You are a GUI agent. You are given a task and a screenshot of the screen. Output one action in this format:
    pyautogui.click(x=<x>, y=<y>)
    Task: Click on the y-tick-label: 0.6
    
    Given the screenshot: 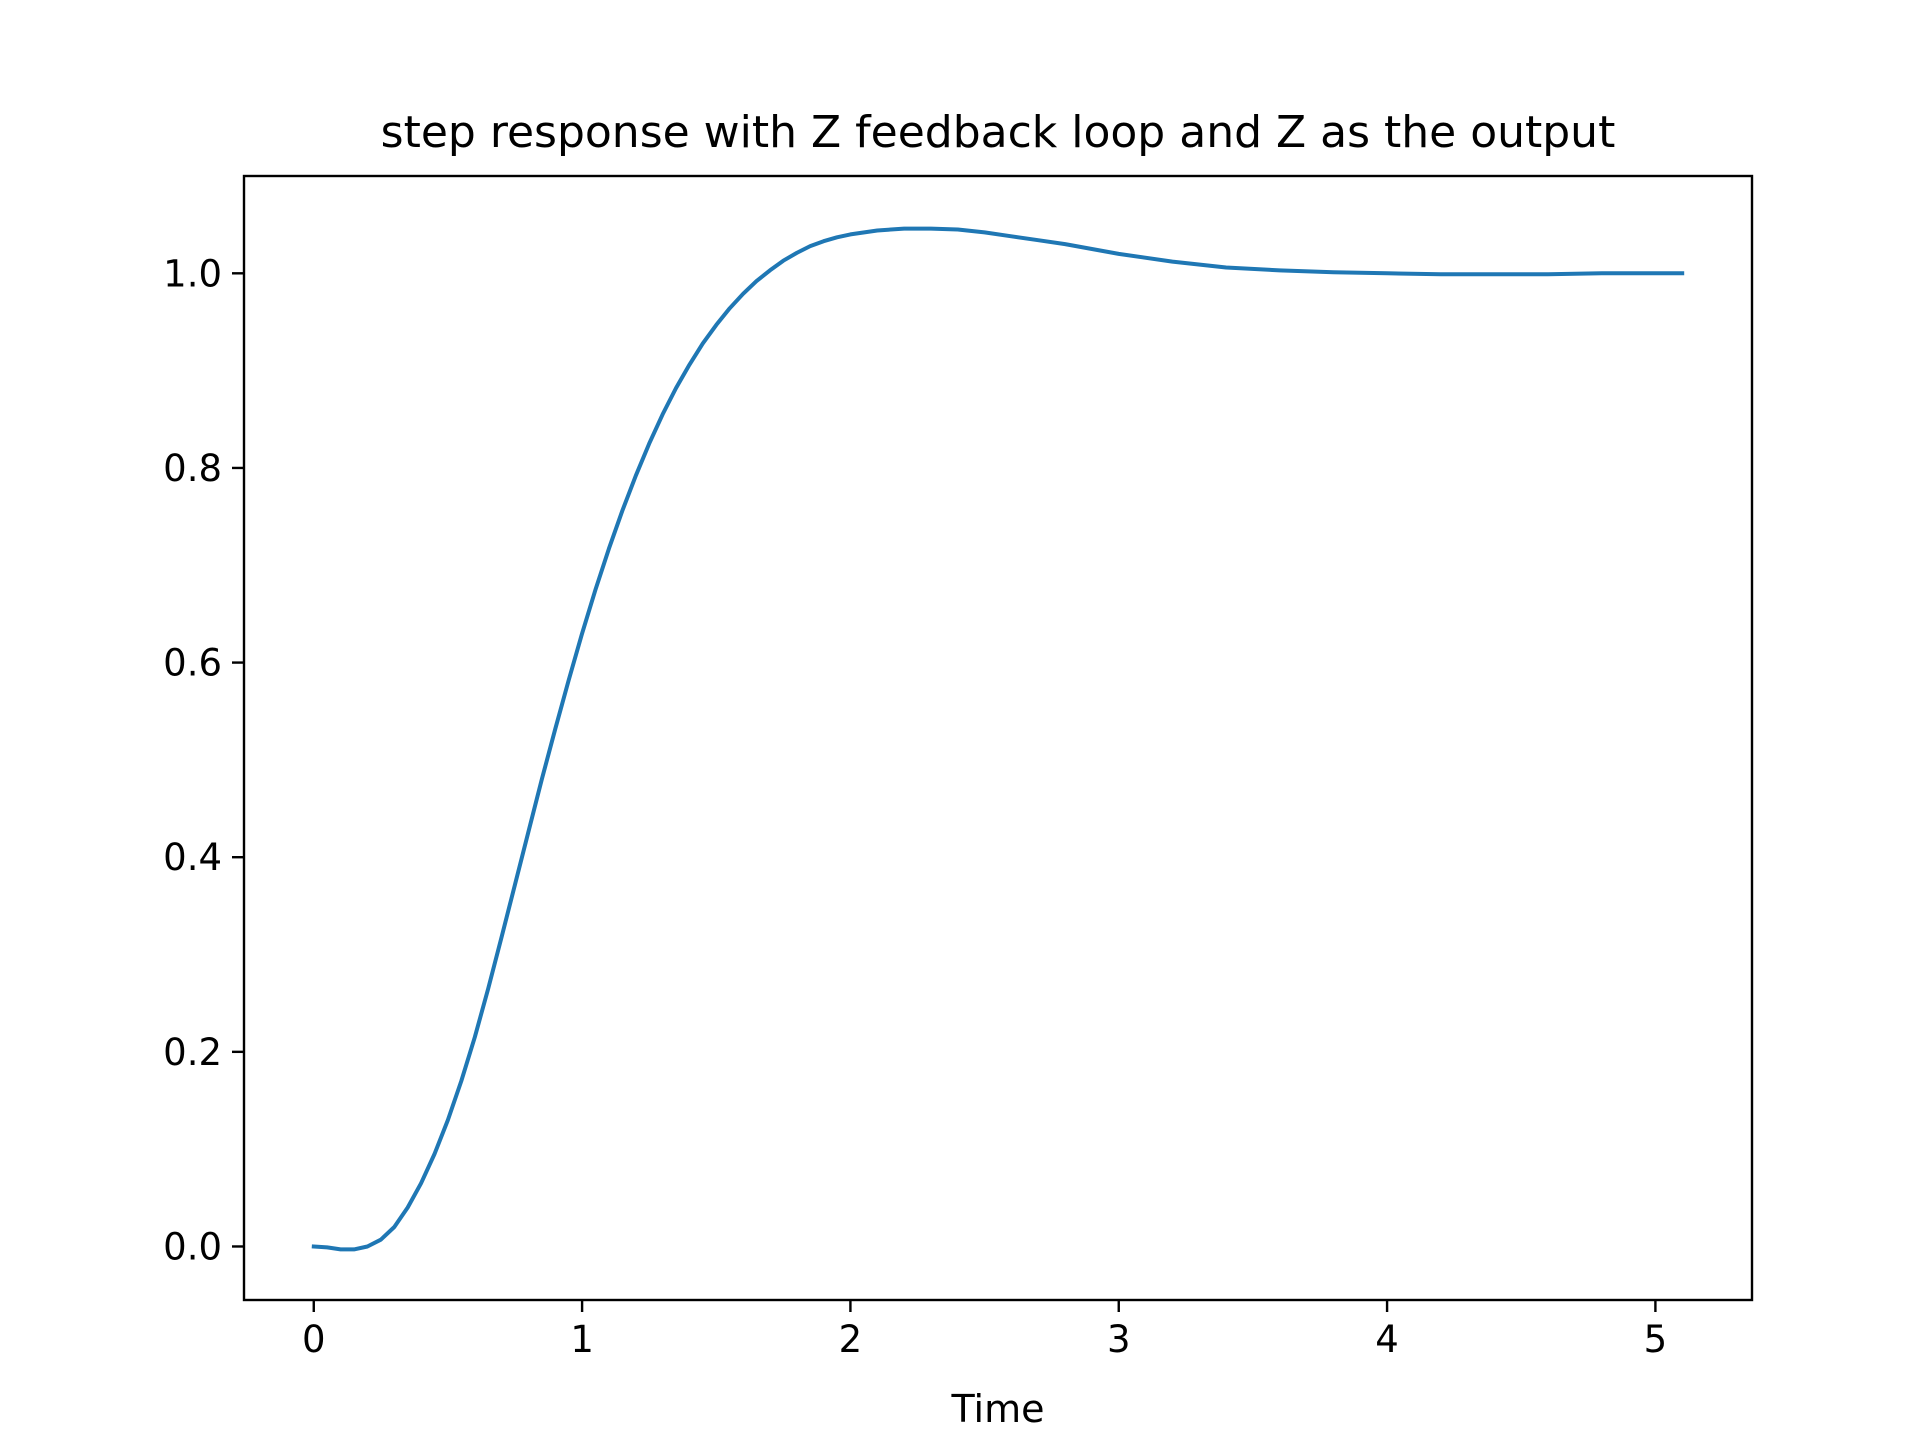 What is the action you would take?
    pyautogui.click(x=192, y=663)
    